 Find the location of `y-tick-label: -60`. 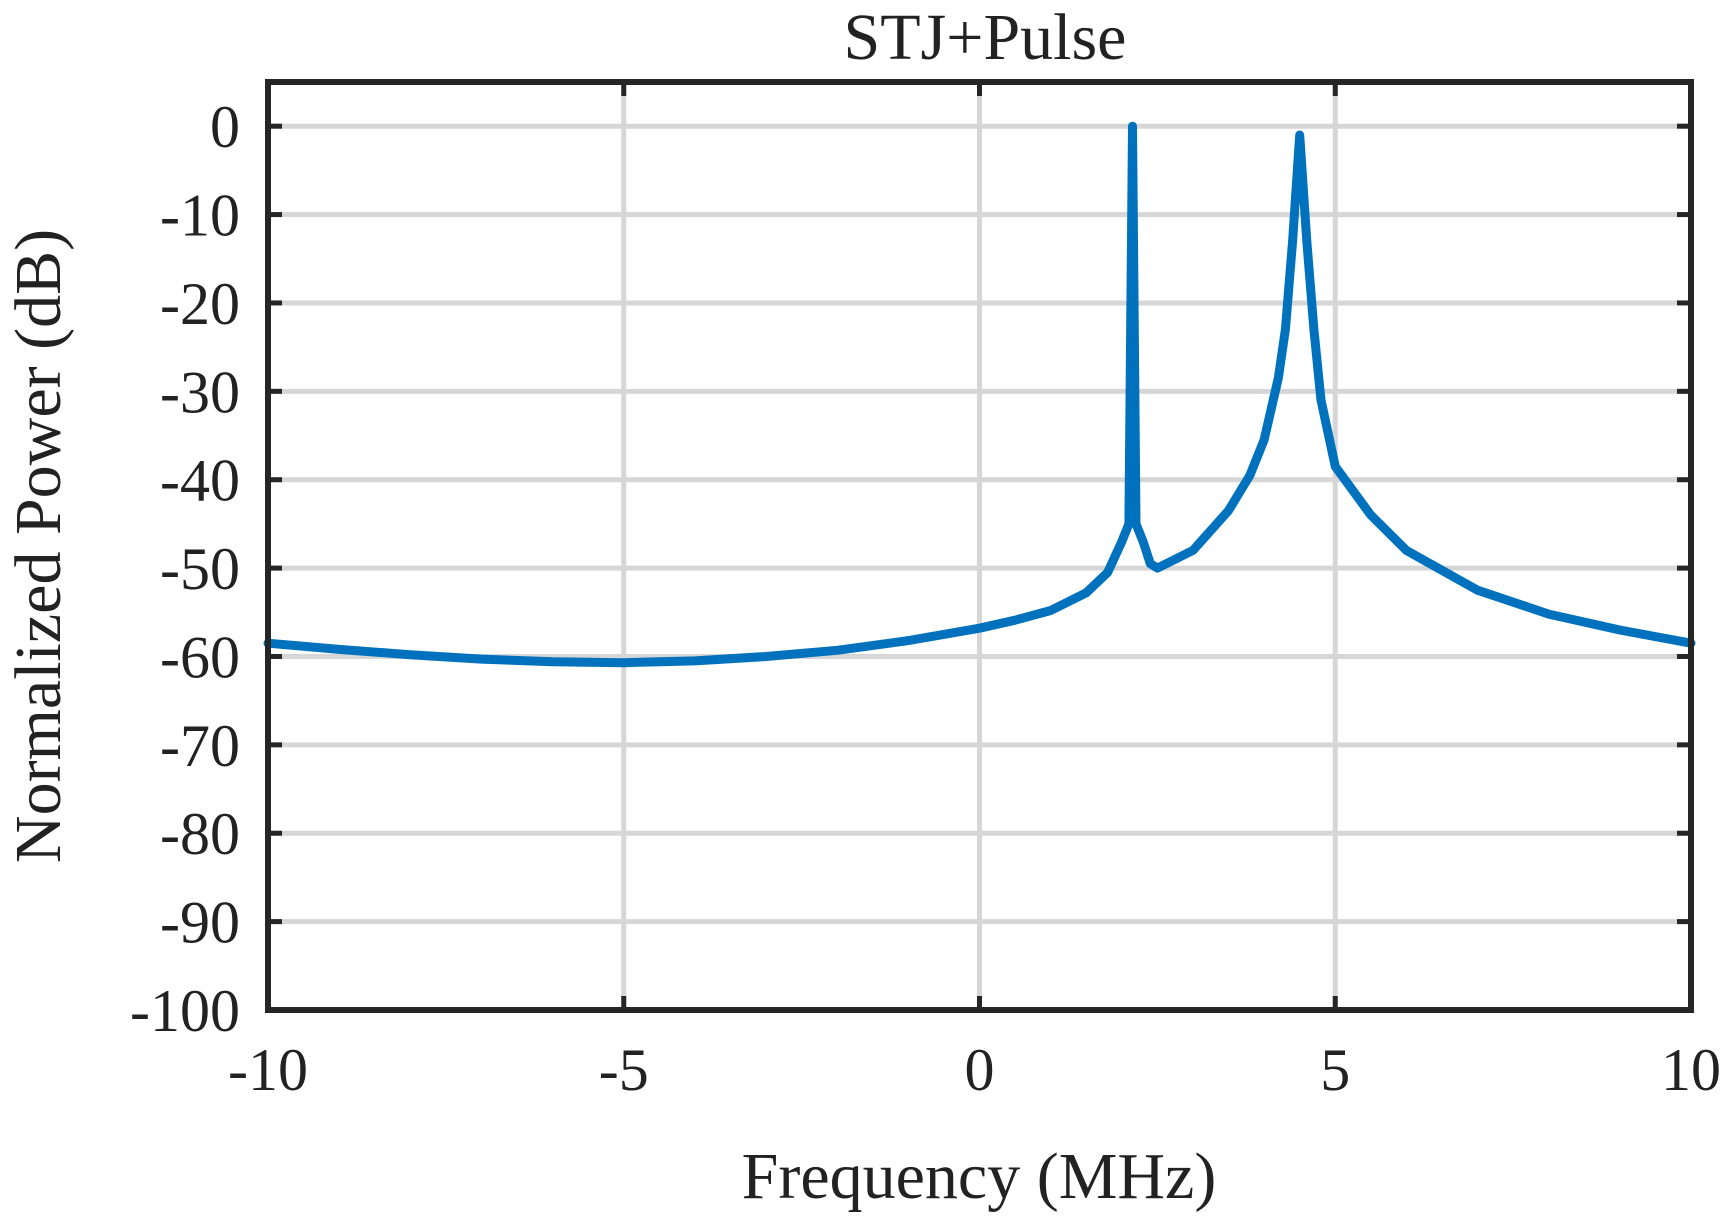

y-tick-label: -60 is located at coordinates (200, 657).